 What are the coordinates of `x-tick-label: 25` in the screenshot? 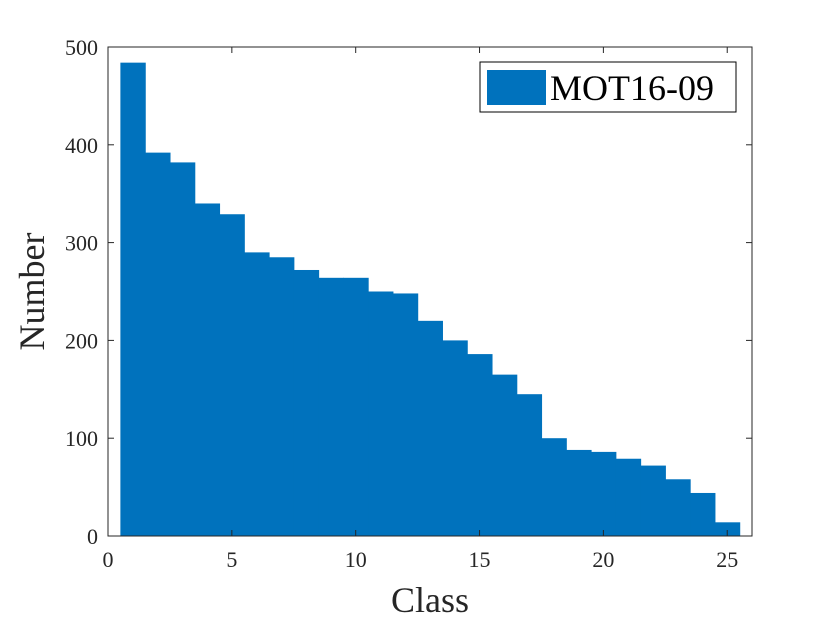 It's located at (727, 559).